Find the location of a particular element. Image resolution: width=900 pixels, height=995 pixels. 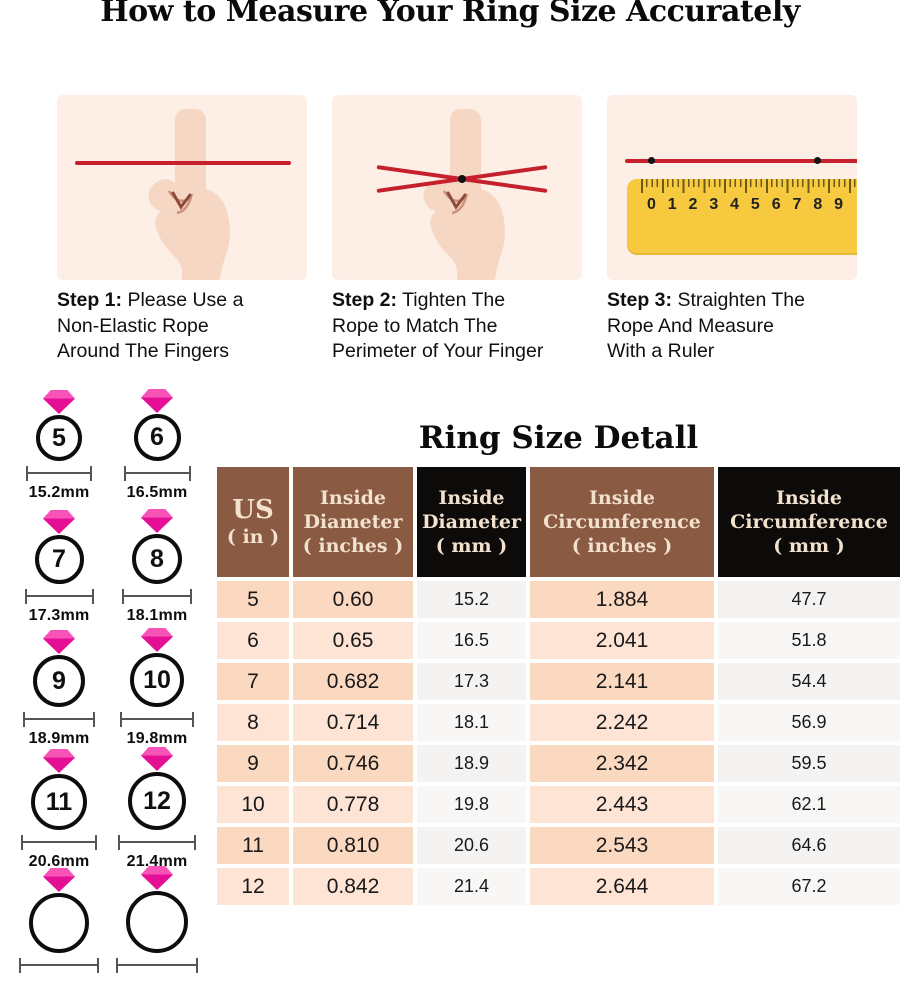

header-cell-us: US ( in ) is located at coordinates (253, 522).